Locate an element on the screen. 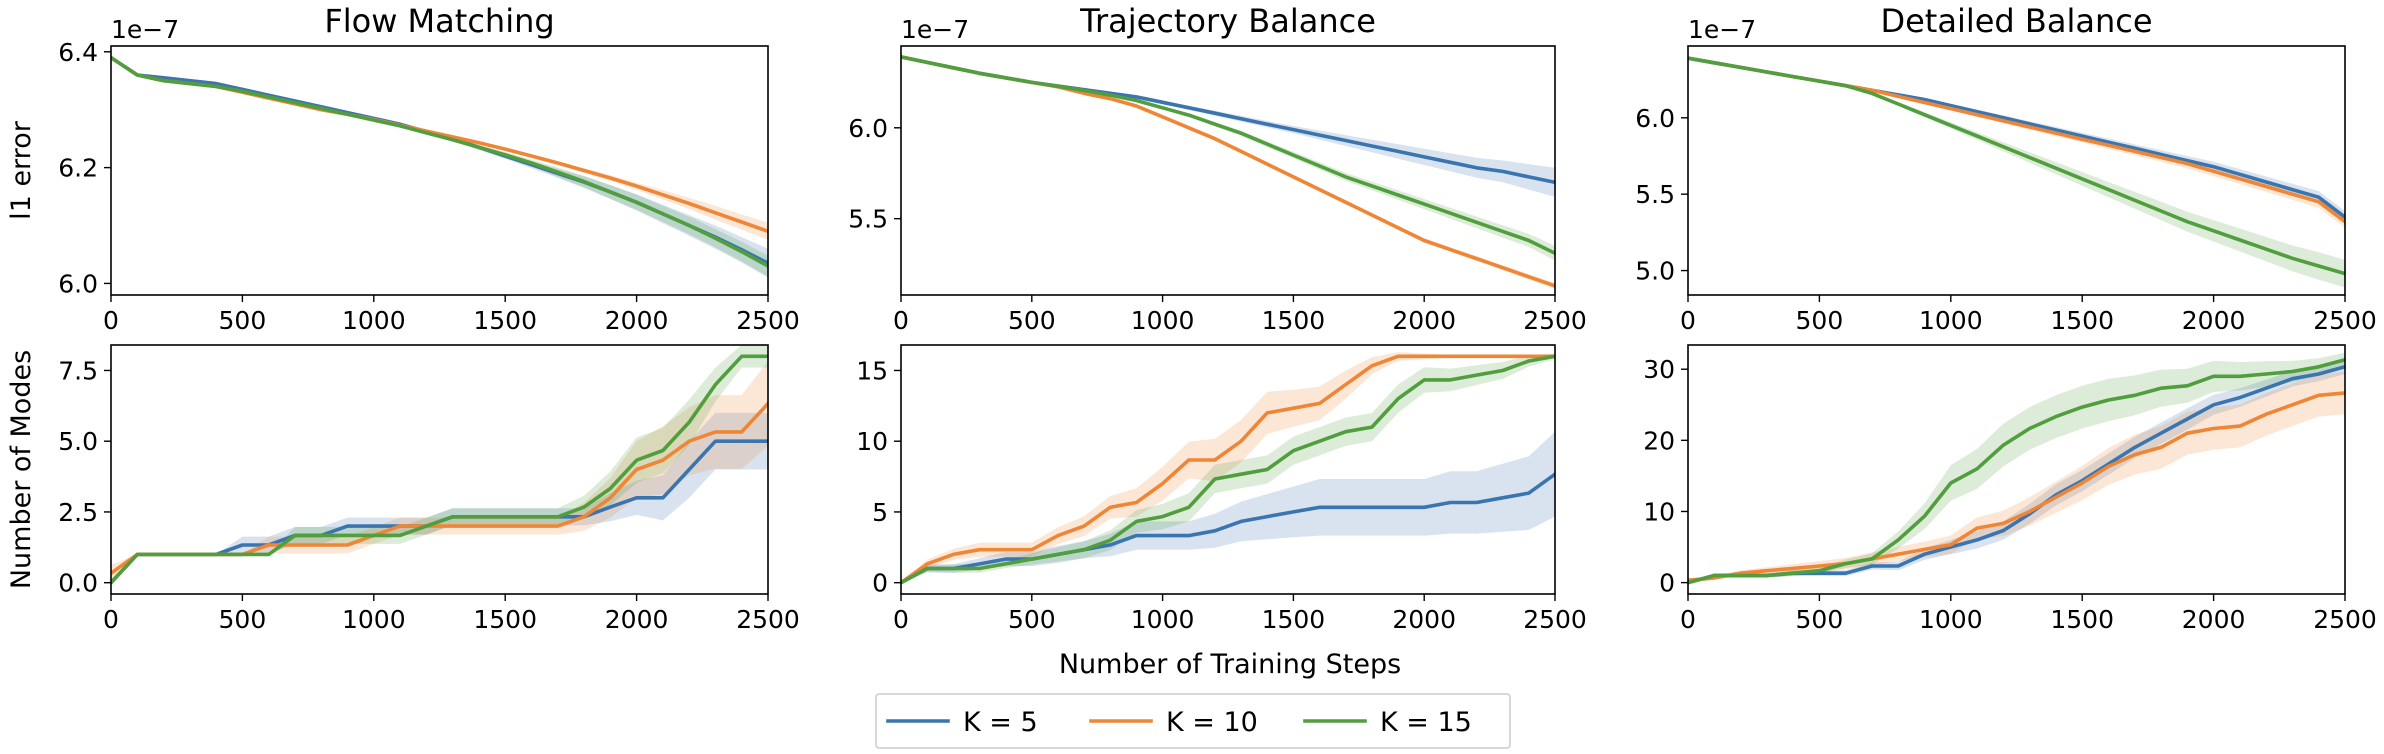 The width and height of the screenshot is (2384, 754). shared-x-axis-label: Number of Training Steps is located at coordinates (1230, 664).